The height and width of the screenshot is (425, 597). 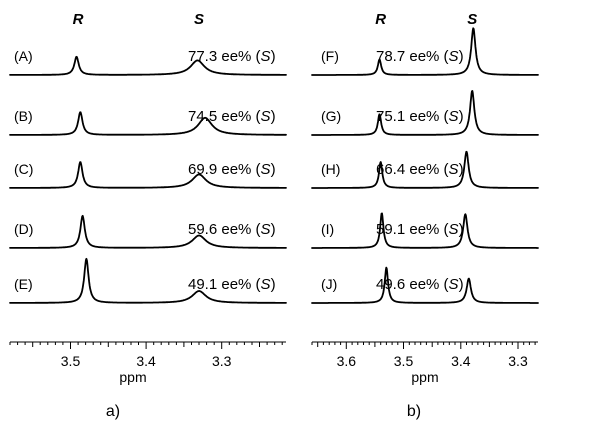 I want to click on spectrum-j: (J) 49.6 ee% (S), so click(x=425, y=285).